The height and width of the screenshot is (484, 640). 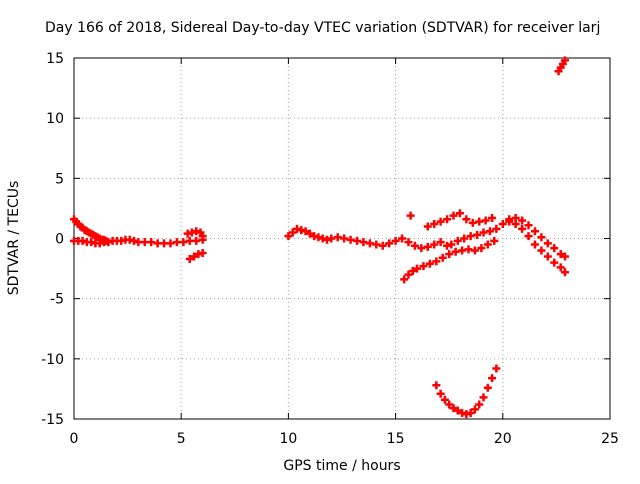 I want to click on x-tick-label: 0, so click(x=74, y=439).